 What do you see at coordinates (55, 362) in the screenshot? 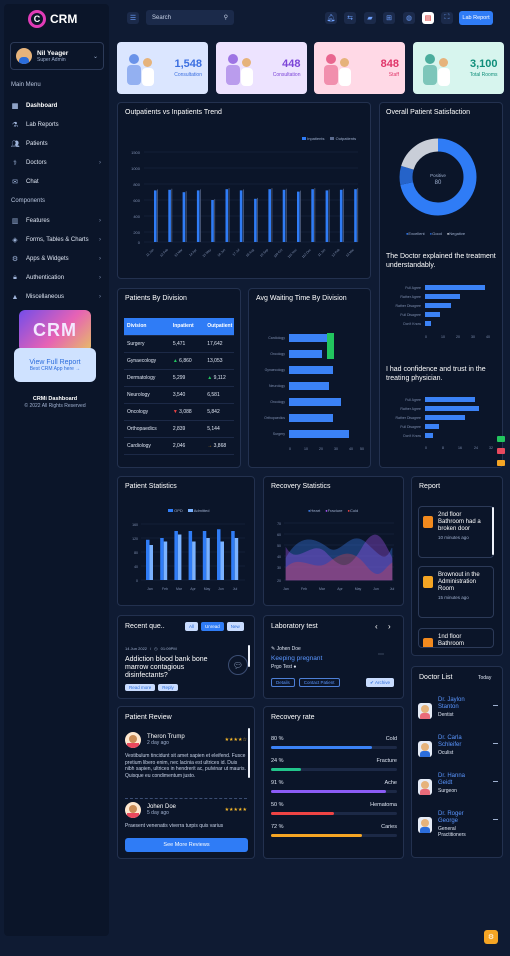
I see `promo-title: View Full Report` at bounding box center [55, 362].